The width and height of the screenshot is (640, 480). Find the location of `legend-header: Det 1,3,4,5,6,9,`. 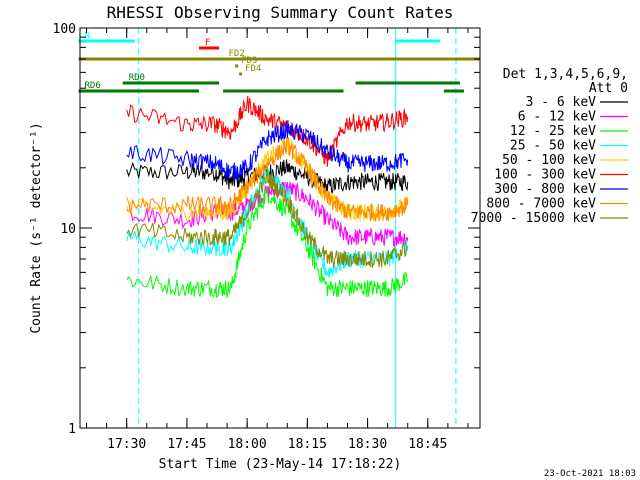

legend-header: Det 1,3,4,5,6,9, is located at coordinates (565, 74).